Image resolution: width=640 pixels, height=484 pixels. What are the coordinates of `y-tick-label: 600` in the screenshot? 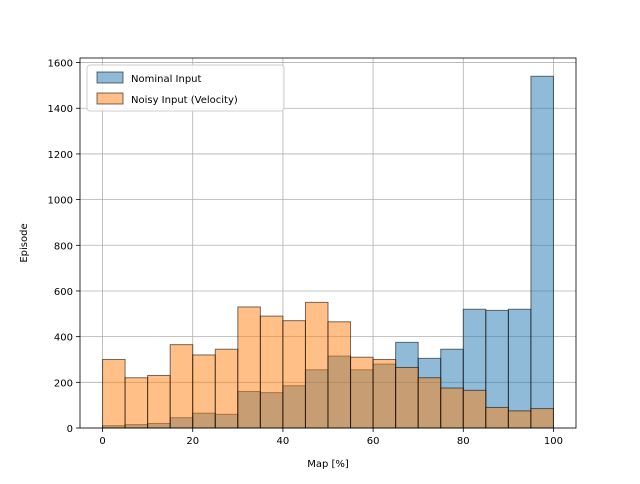 It's located at (63, 292).